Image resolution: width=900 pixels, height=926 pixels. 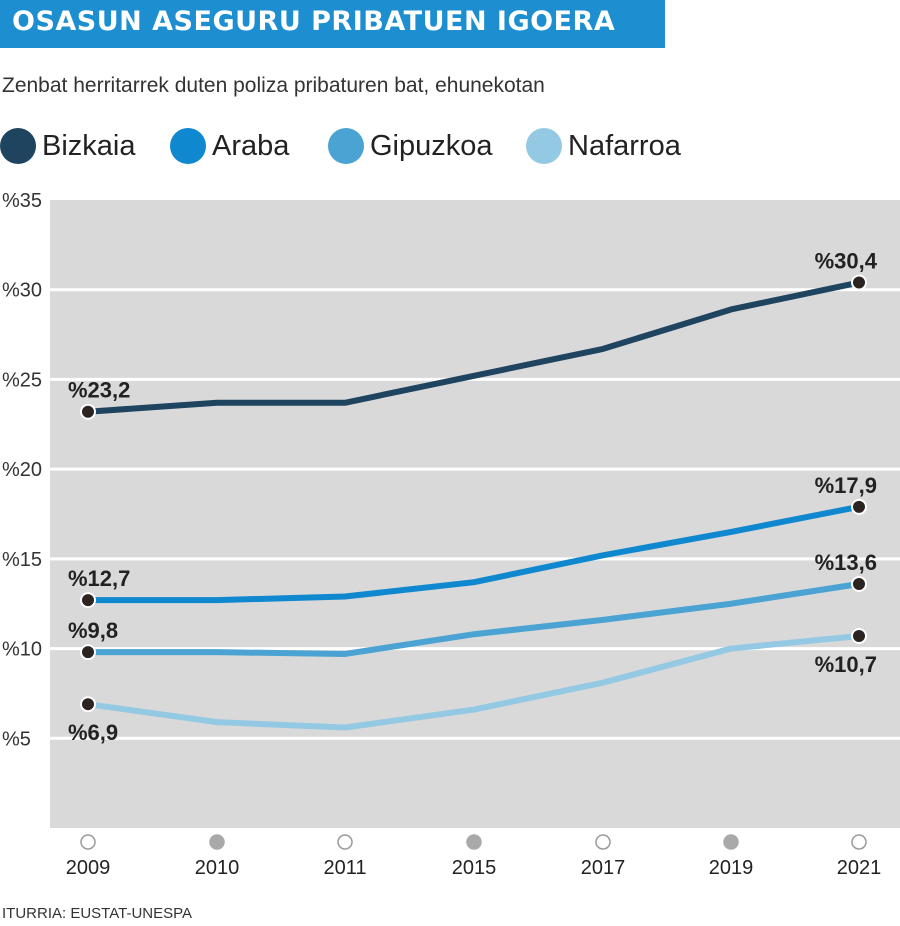 I want to click on data-label-gipuzkoa-6: %13,6, so click(x=846, y=562).